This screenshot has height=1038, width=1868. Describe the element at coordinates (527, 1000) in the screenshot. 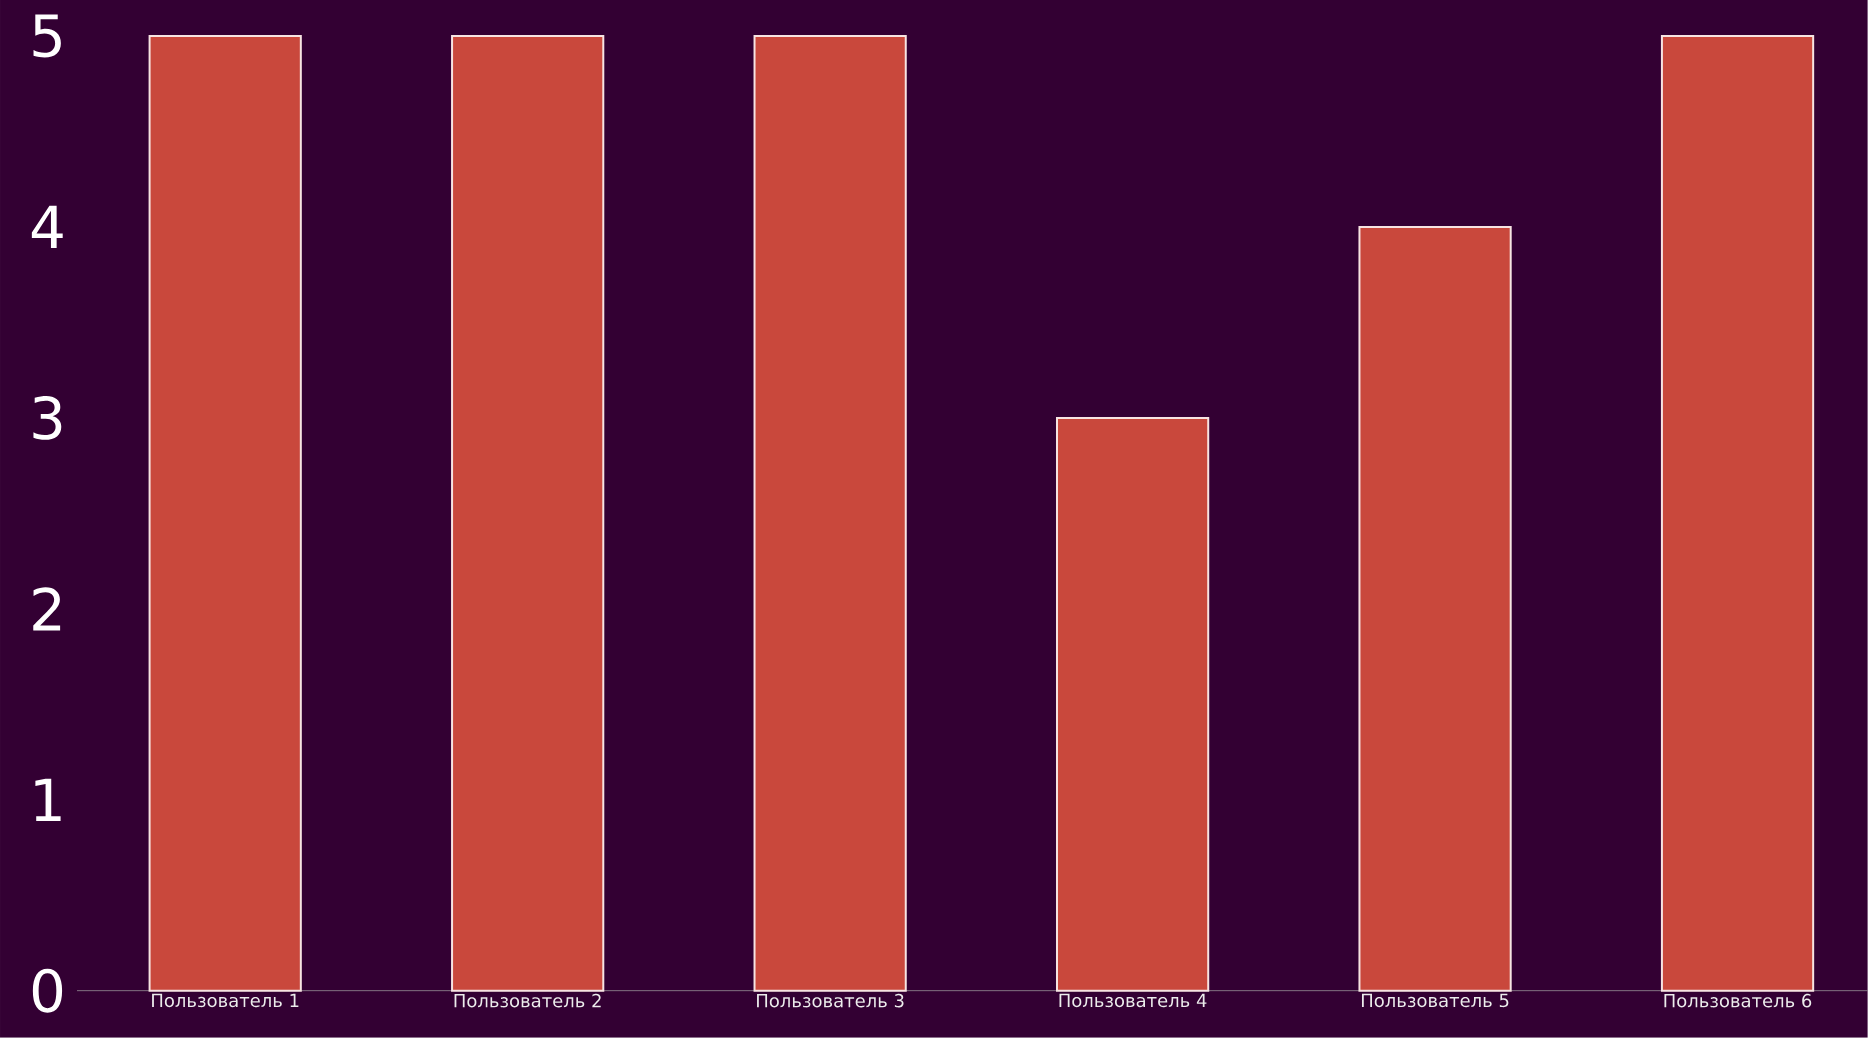

I see `x-tick-label: Пользователь 2` at that location.